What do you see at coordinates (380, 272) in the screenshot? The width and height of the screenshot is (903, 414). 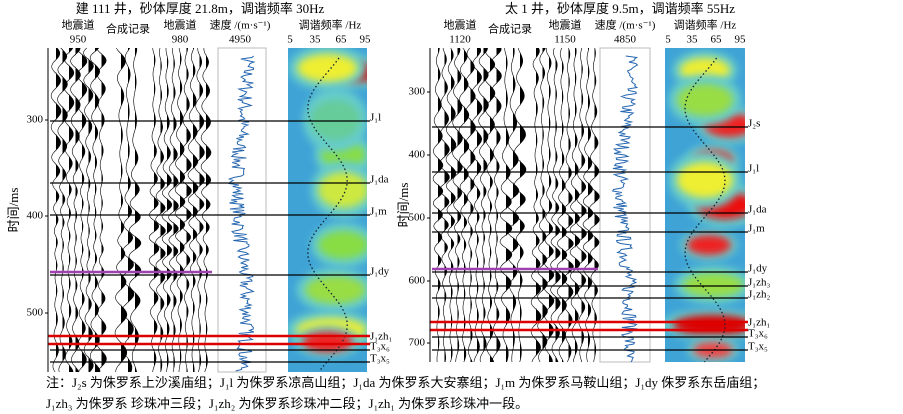 I see `horizon-label: J₁dy` at bounding box center [380, 272].